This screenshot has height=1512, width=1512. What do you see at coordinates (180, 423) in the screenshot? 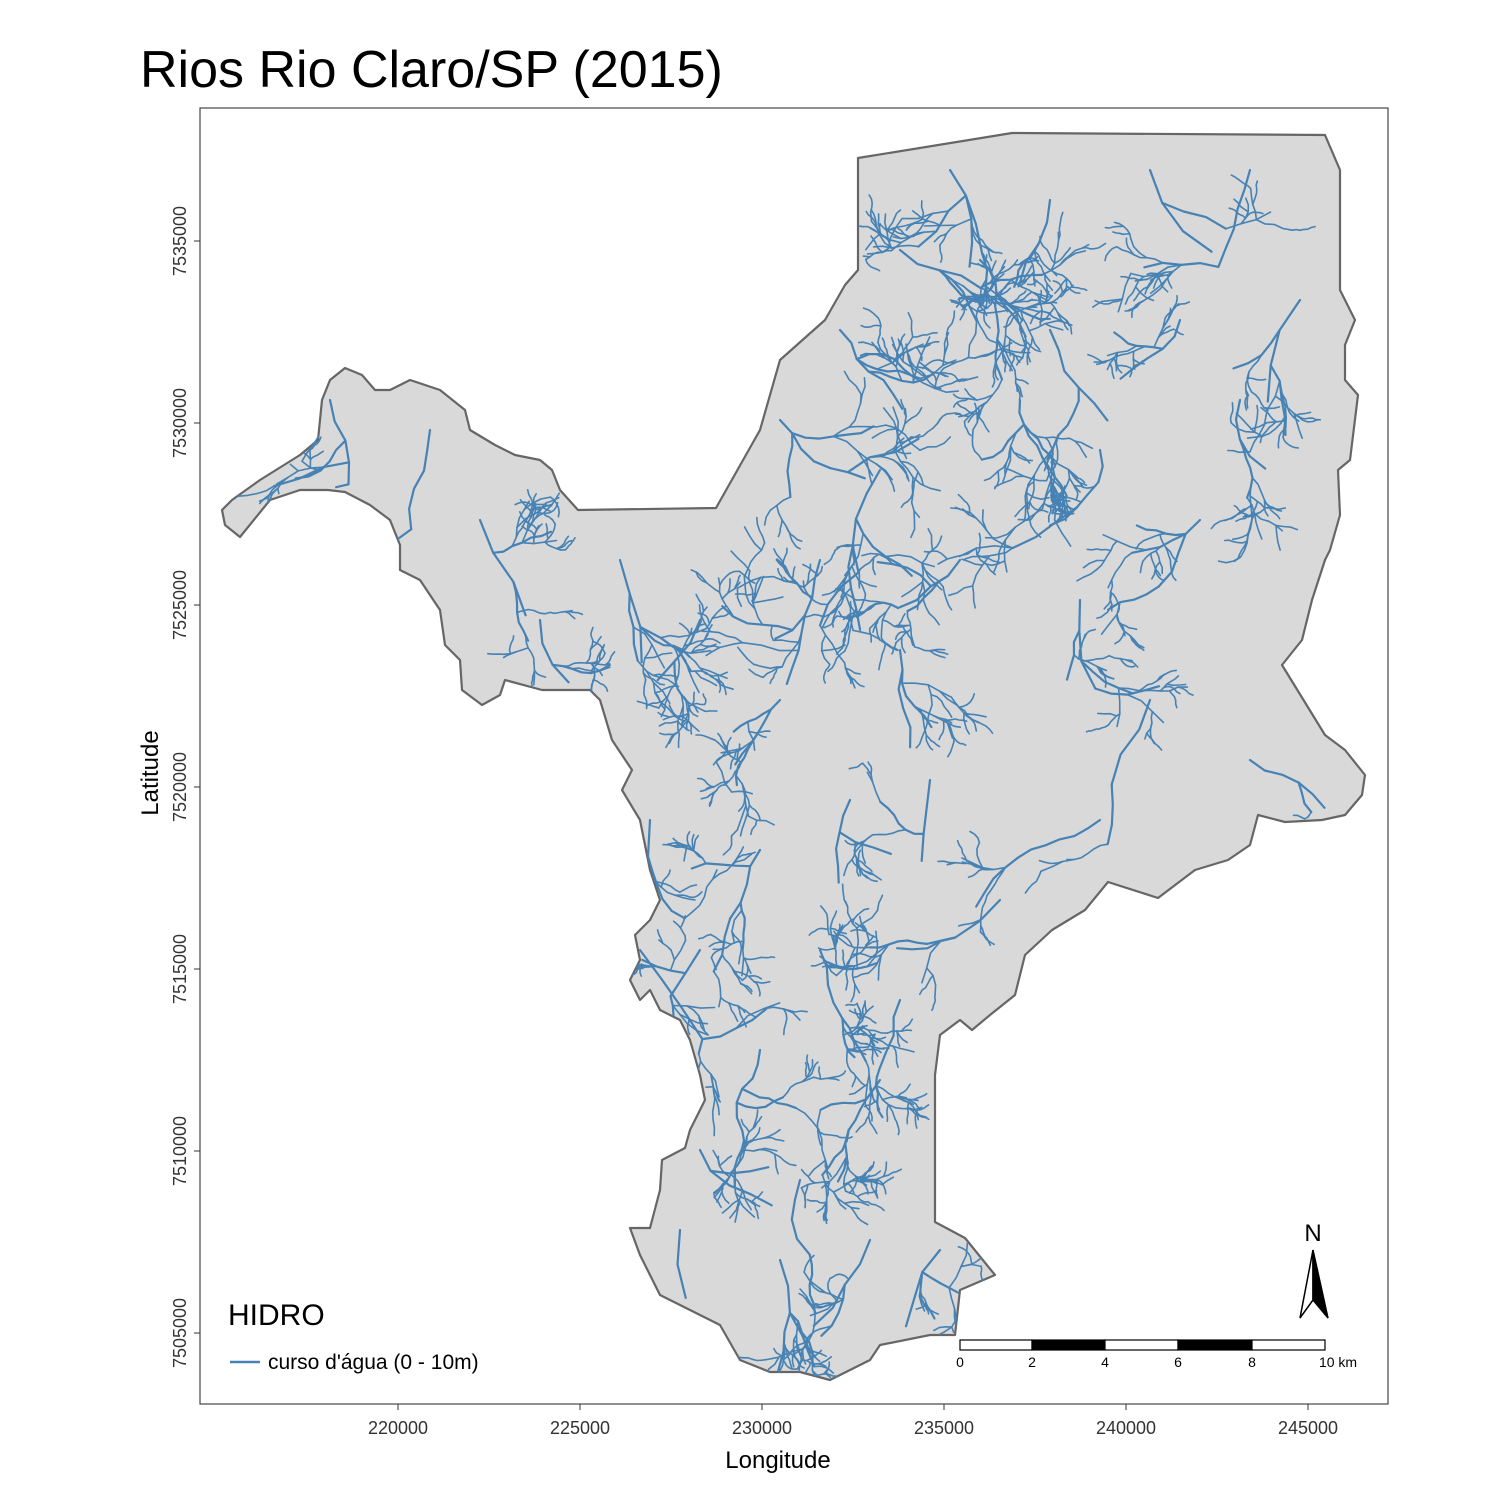
I see `y-tick-label: 7530000` at bounding box center [180, 423].